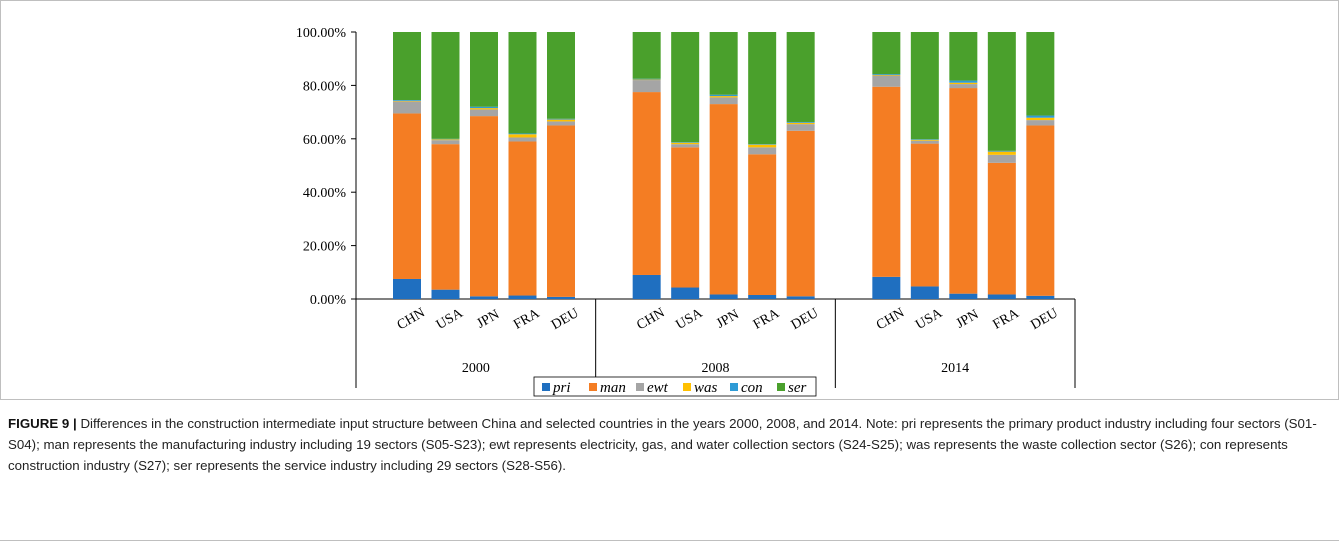 The width and height of the screenshot is (1342, 542). I want to click on legend-swatch-was, so click(687, 387).